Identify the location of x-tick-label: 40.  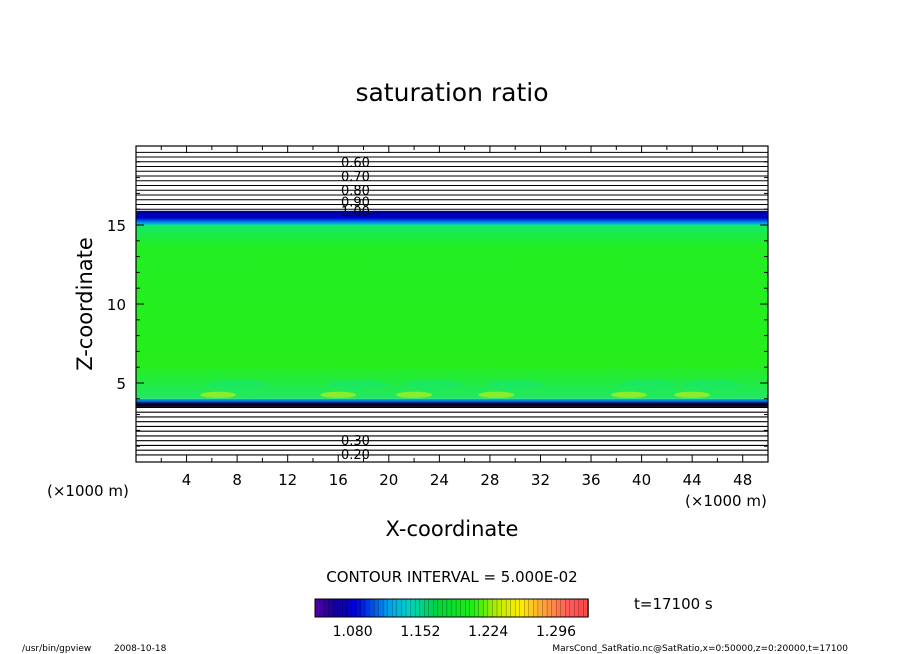
(641, 480).